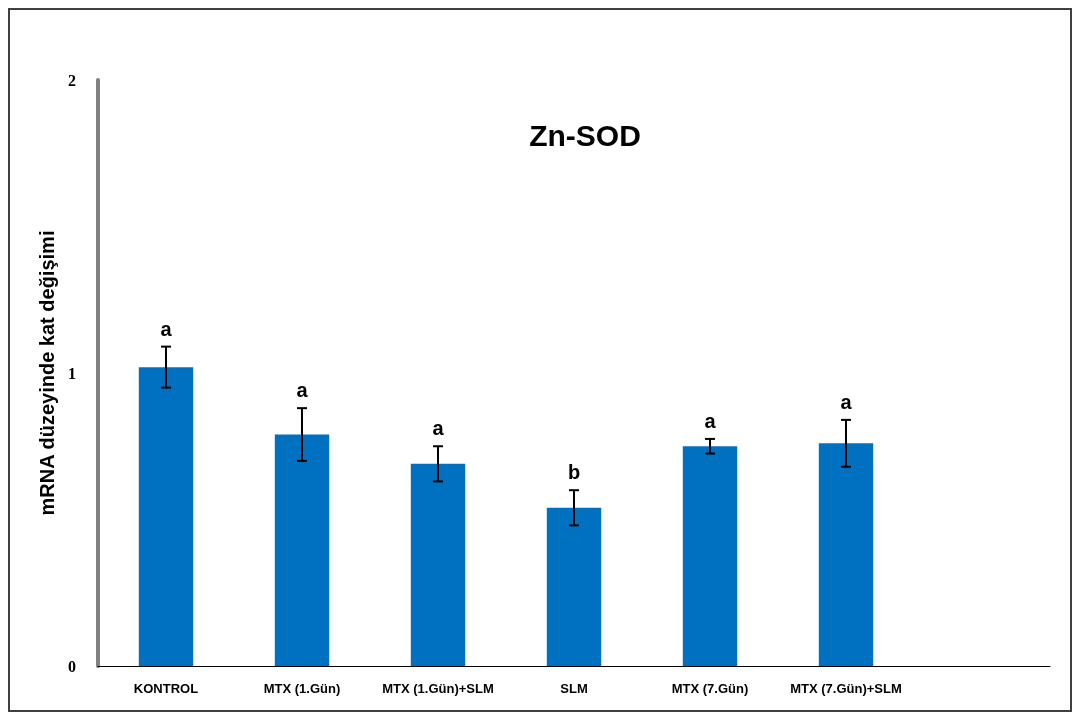 The height and width of the screenshot is (722, 1080). I want to click on x-tick-label: SLM, so click(574, 688).